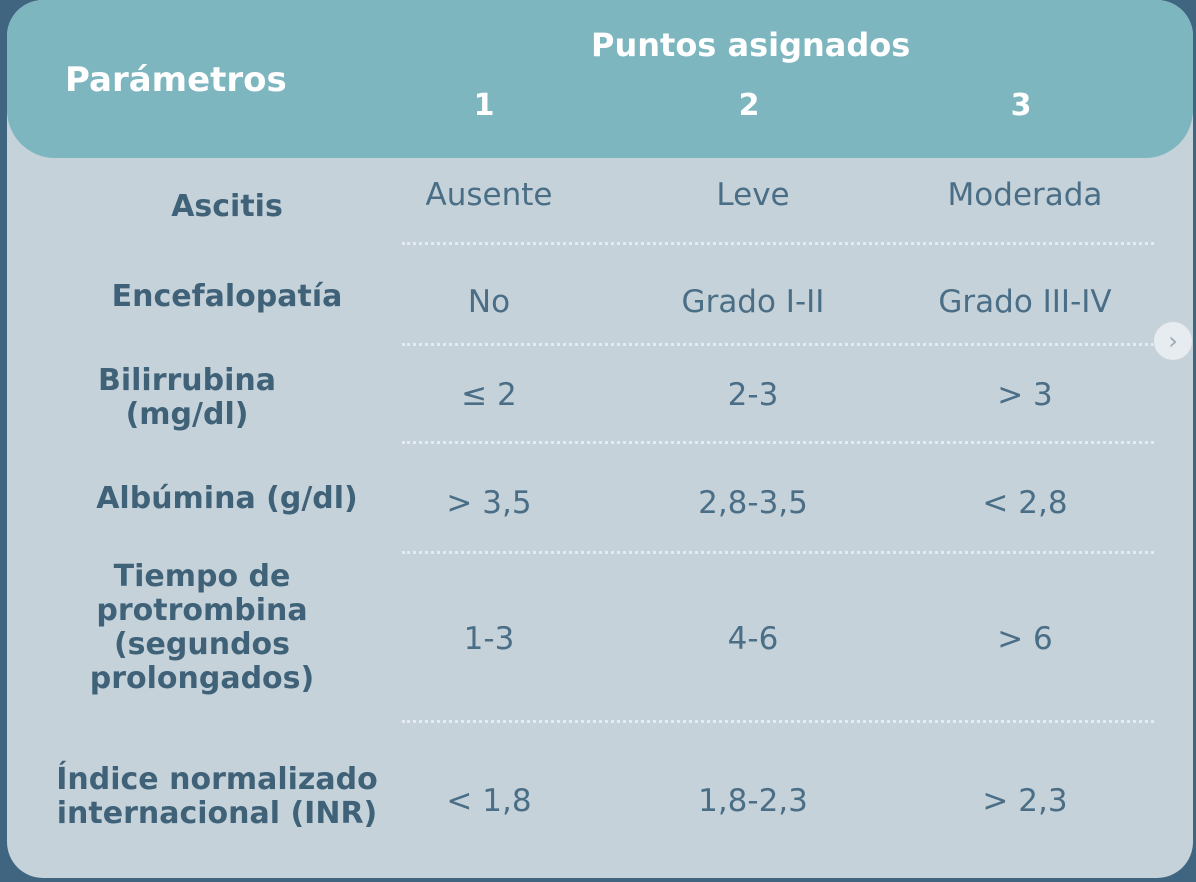 The width and height of the screenshot is (1196, 882). I want to click on albumina-value-1: > 3,5, so click(489, 503).